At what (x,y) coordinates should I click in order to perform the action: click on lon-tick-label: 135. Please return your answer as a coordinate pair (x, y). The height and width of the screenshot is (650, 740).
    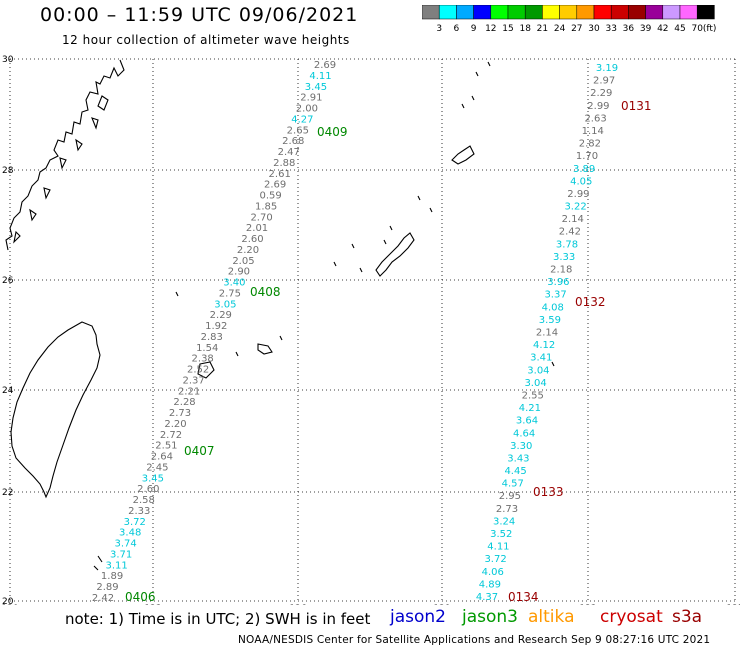
    Looking at the image, I should click on (733, 604).